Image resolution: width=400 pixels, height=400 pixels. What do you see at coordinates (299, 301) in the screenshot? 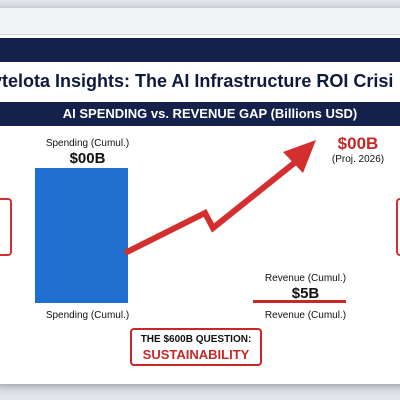
I see `bar-revenue` at bounding box center [299, 301].